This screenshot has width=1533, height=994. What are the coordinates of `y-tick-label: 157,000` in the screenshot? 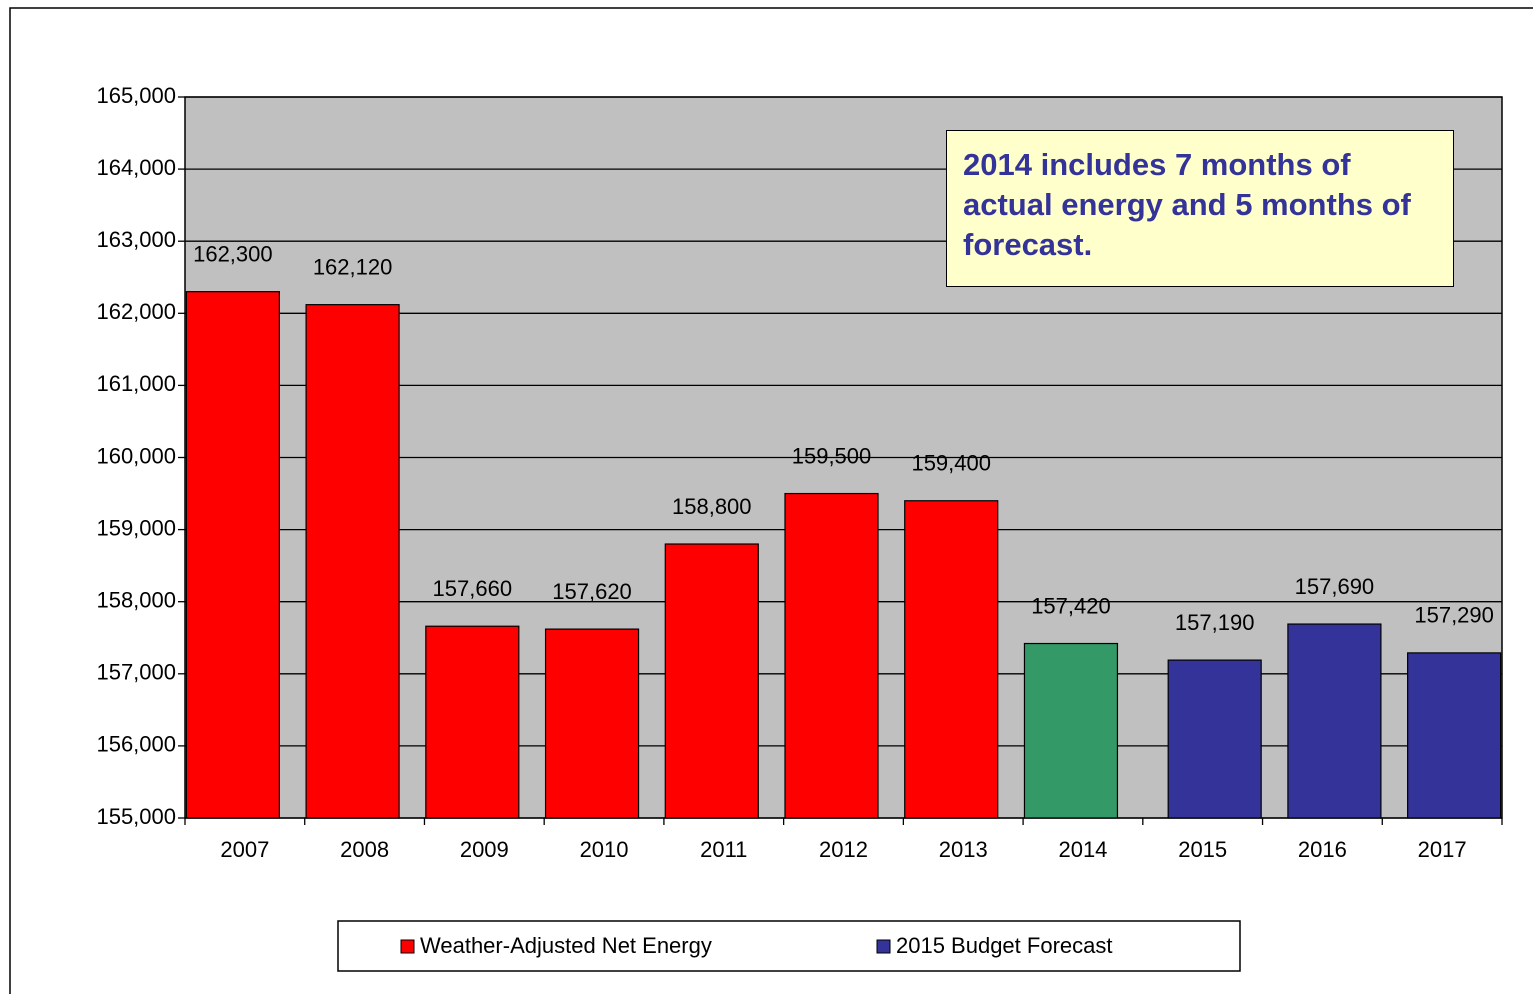 It's located at (136, 672).